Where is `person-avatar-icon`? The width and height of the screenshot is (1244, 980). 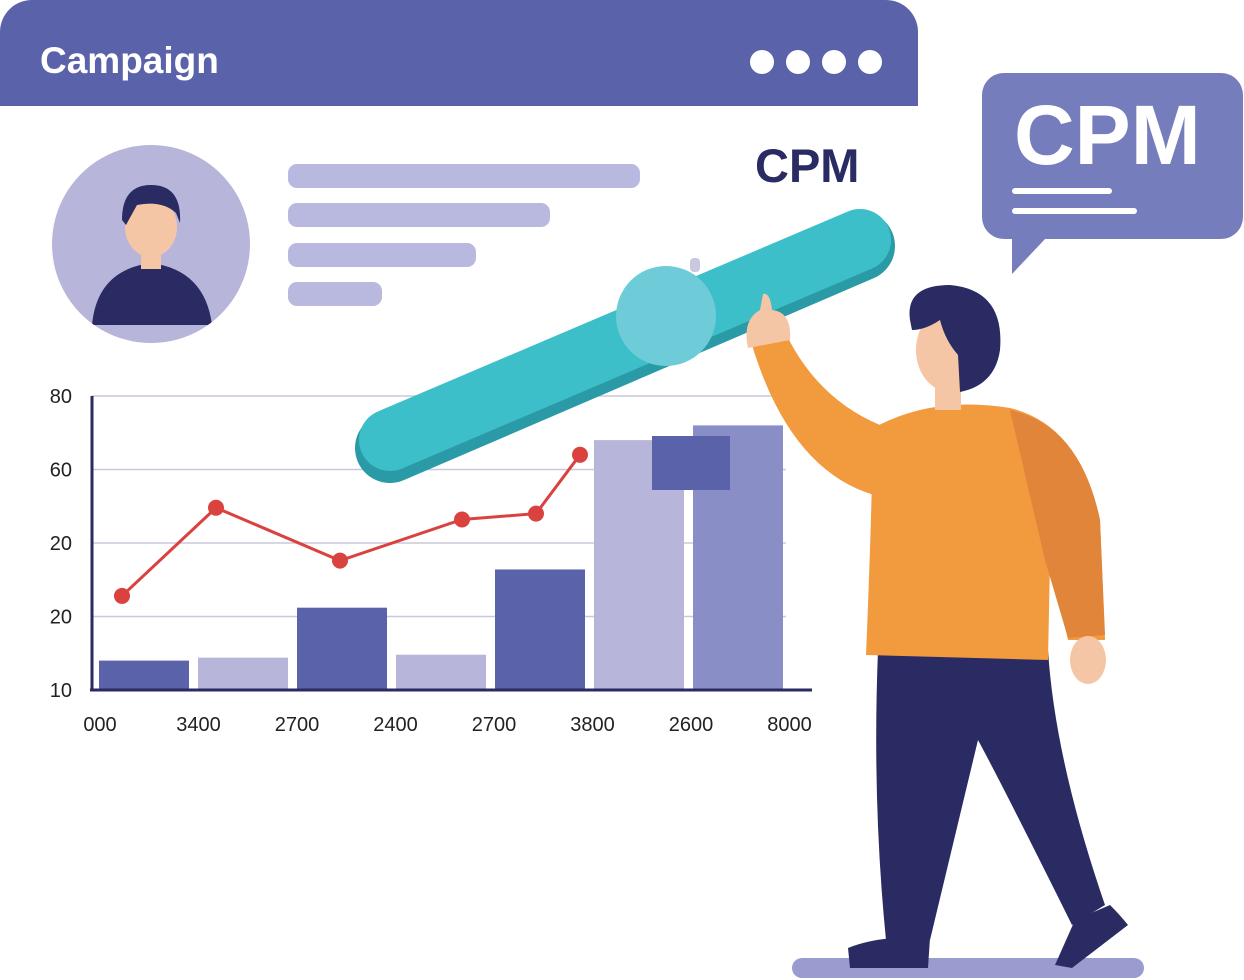
person-avatar-icon is located at coordinates (152, 255).